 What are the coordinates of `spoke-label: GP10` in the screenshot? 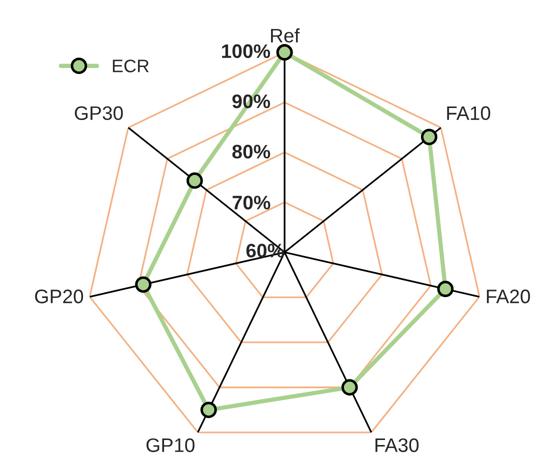 It's located at (170, 445).